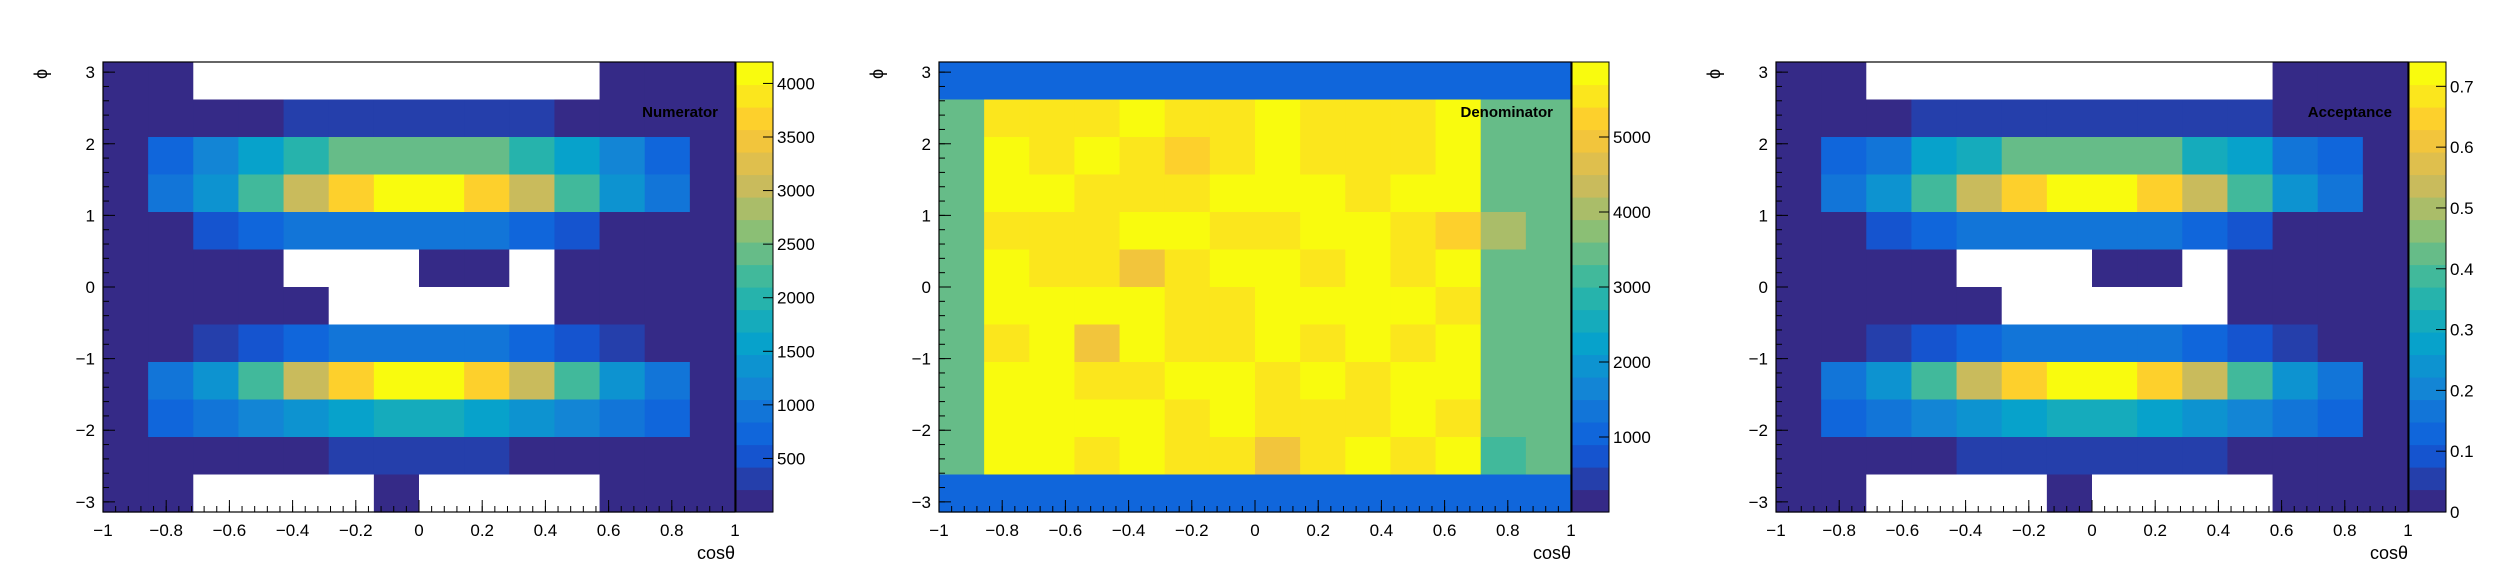 The width and height of the screenshot is (2496, 577). I want to click on histogram-name-label: Acceptance, so click(2350, 112).